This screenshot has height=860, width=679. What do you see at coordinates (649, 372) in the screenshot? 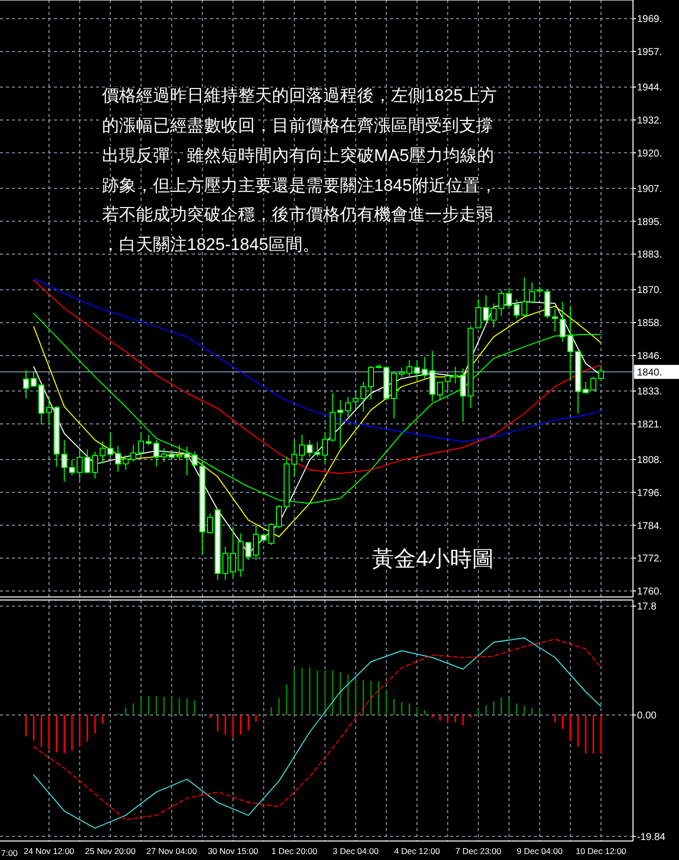
I see `ref-line-label: 1840.` at bounding box center [649, 372].